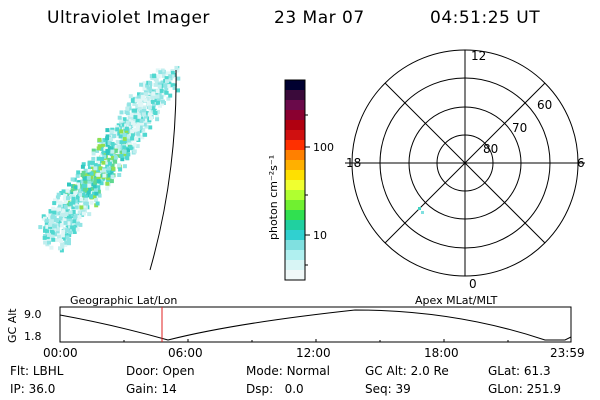 The width and height of the screenshot is (600, 400). I want to click on lat-label-70: 70, so click(519, 128).